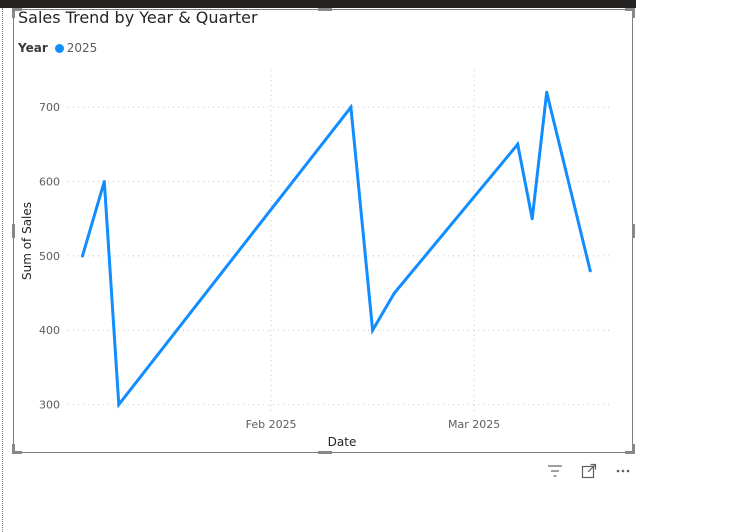 The height and width of the screenshot is (532, 745). I want to click on y-axis-ticks: 300 400 500 600 700, so click(49, 256).